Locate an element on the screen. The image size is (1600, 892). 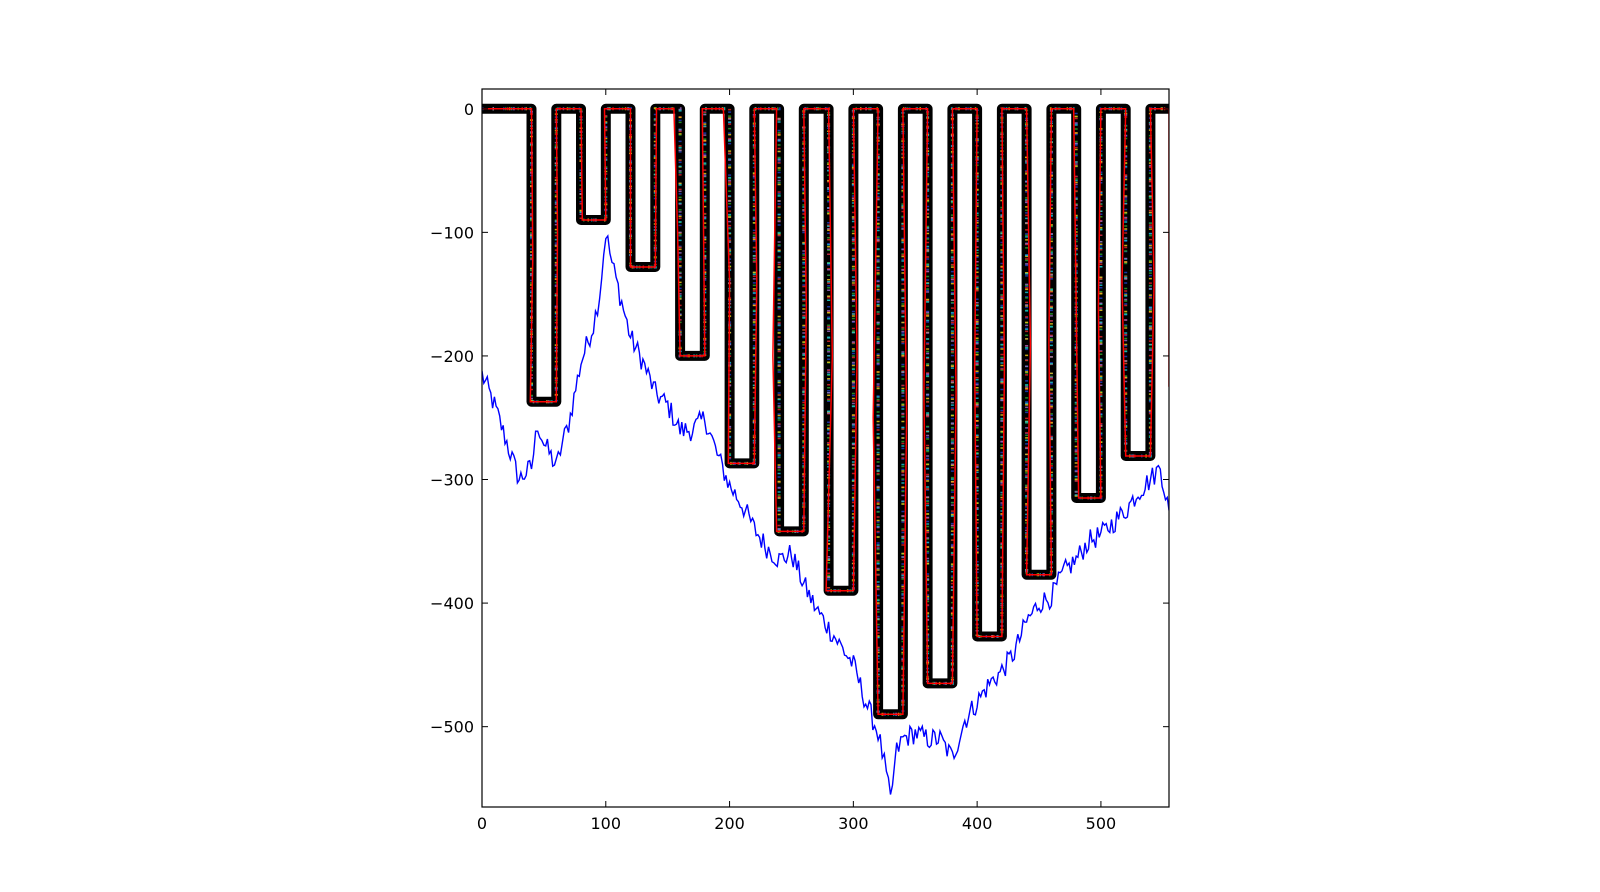
y-tick-label: −300 is located at coordinates (452, 480).